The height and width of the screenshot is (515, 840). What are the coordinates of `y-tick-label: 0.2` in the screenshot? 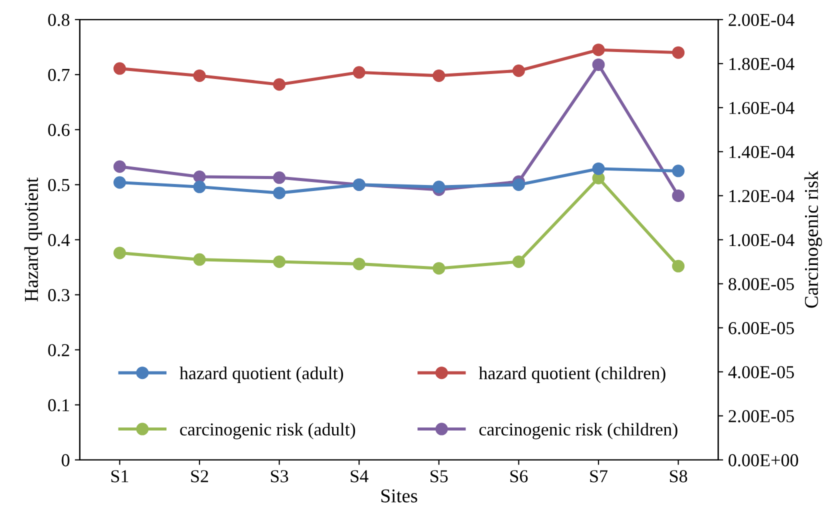 It's located at (59, 350).